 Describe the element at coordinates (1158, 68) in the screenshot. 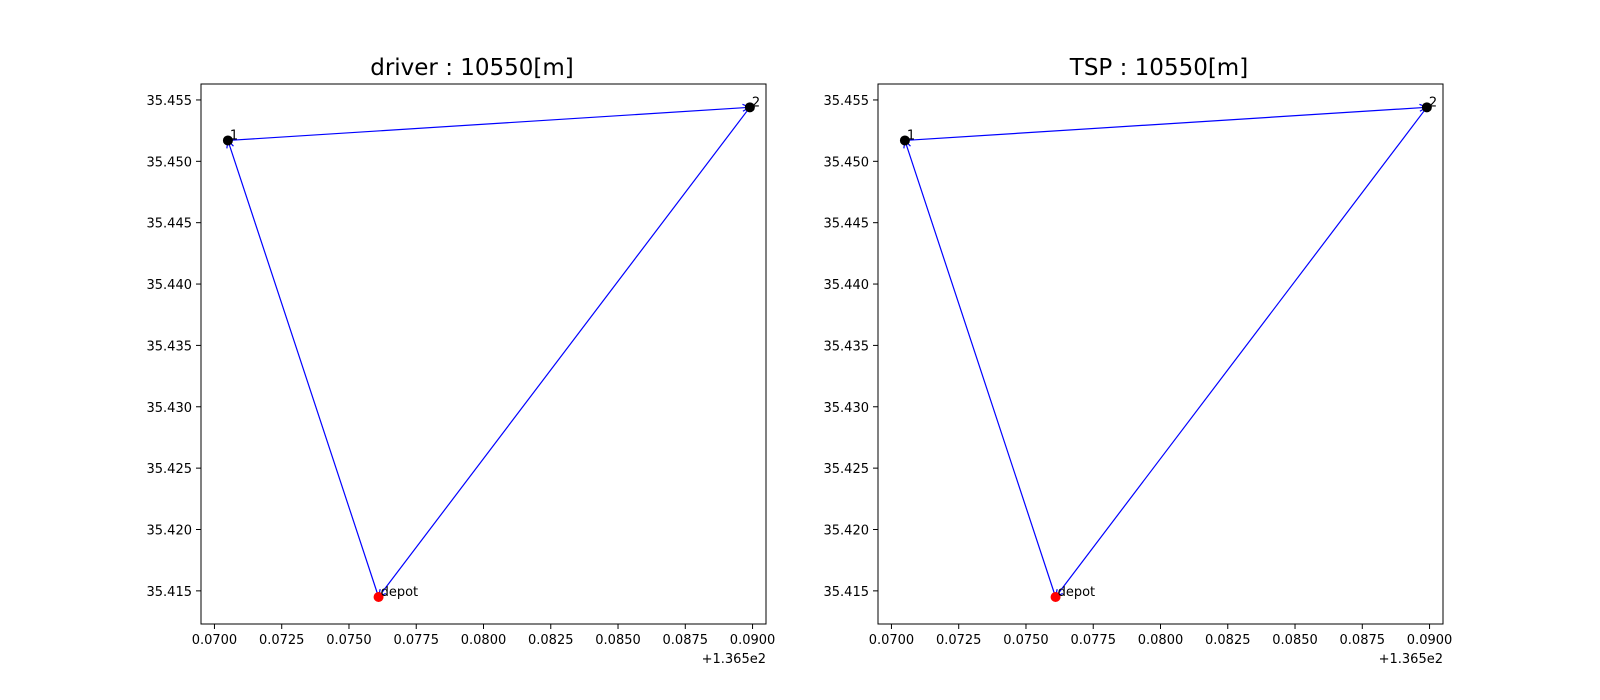

I see `chart-title: TSP : 10550[m]` at that location.